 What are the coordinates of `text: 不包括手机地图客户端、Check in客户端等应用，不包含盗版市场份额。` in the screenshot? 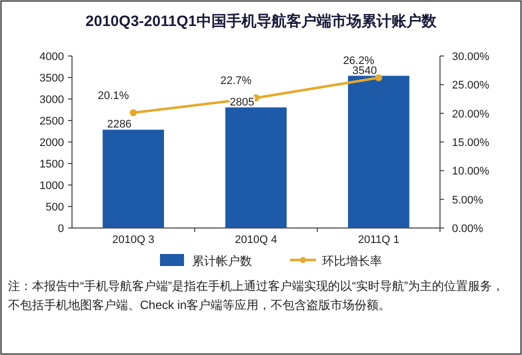 It's located at (199, 305).